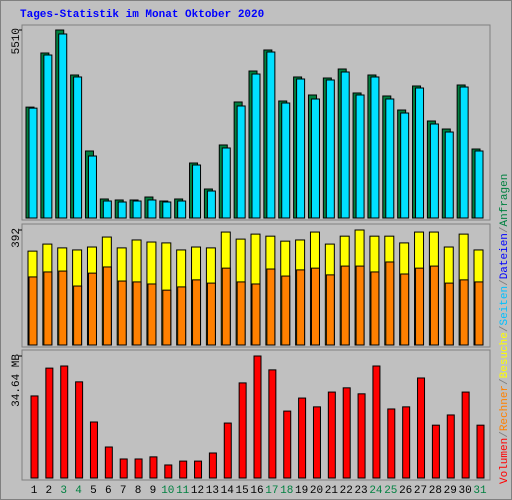 This screenshot has height=500, width=512. What do you see at coordinates (228, 491) in the screenshot?
I see `x-tick-label: 14` at bounding box center [228, 491].